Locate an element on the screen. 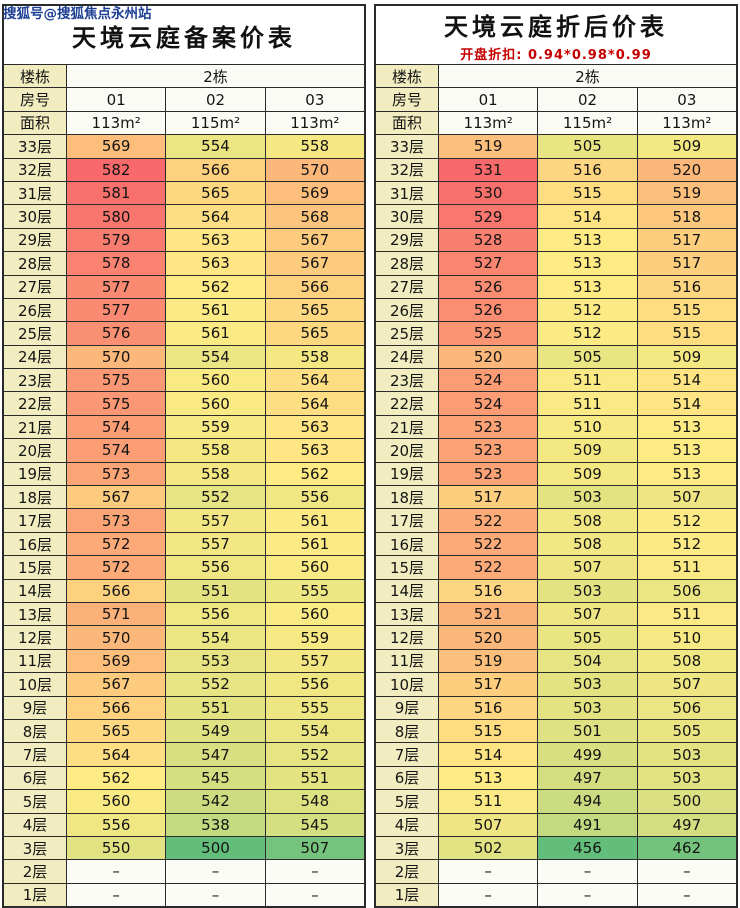 Image resolution: width=740 pixels, height=908 pixels. price-cell: 550 is located at coordinates (116, 848).